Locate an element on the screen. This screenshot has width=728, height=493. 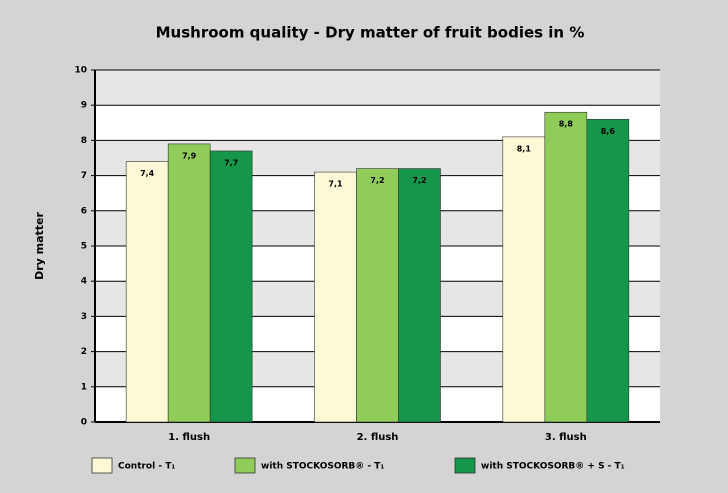
data-label: 7,4 is located at coordinates (147, 173).